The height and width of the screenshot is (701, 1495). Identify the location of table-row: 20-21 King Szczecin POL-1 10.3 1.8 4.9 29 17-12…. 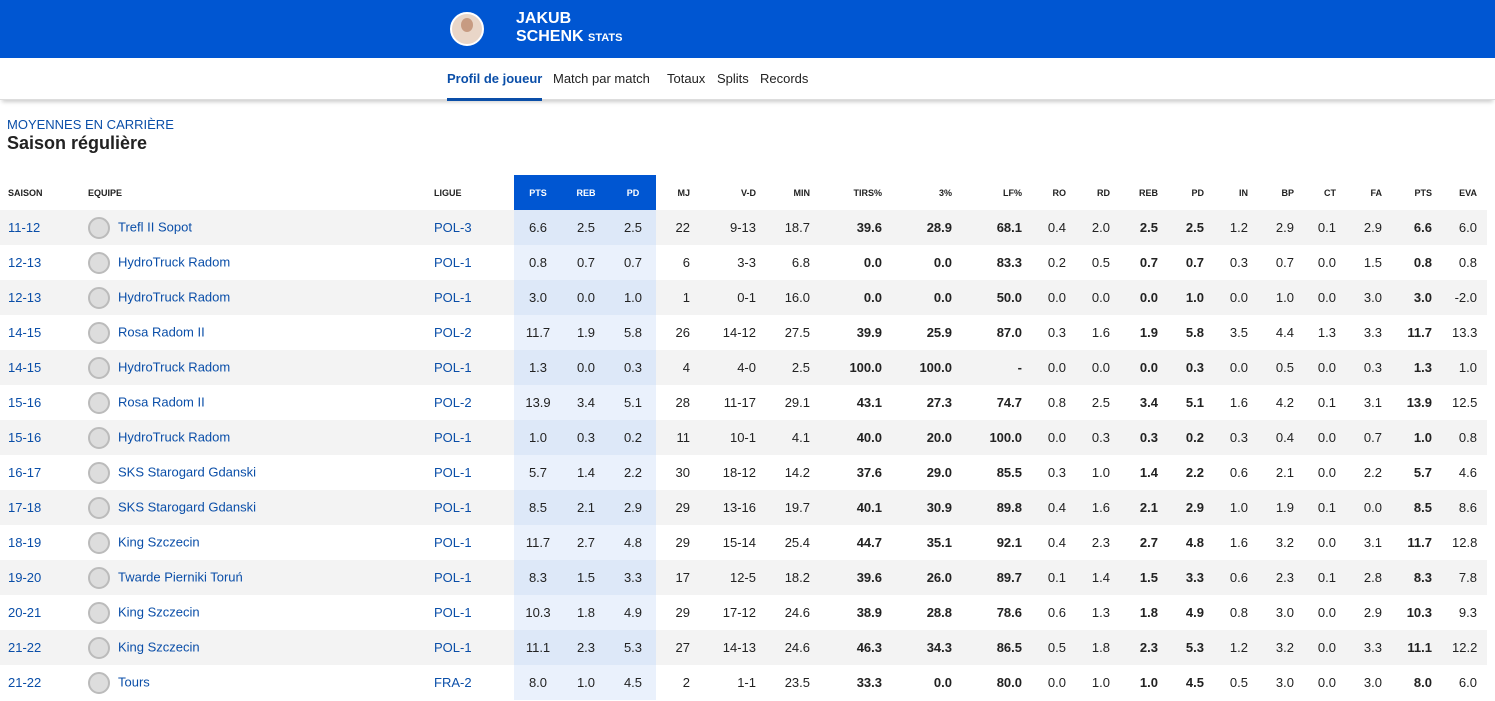
(743, 612).